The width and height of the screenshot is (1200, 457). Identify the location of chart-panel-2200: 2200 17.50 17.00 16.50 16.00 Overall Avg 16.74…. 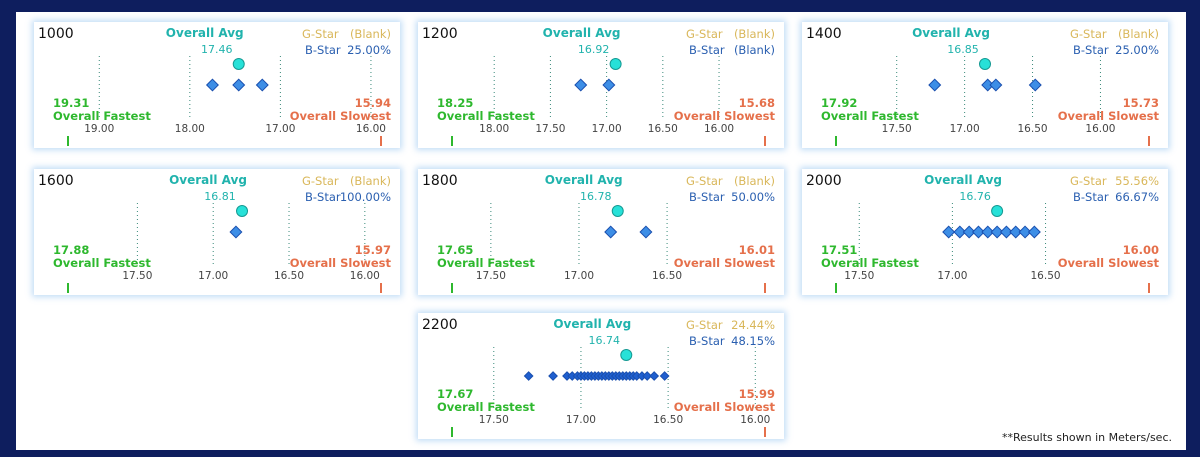
(601, 376).